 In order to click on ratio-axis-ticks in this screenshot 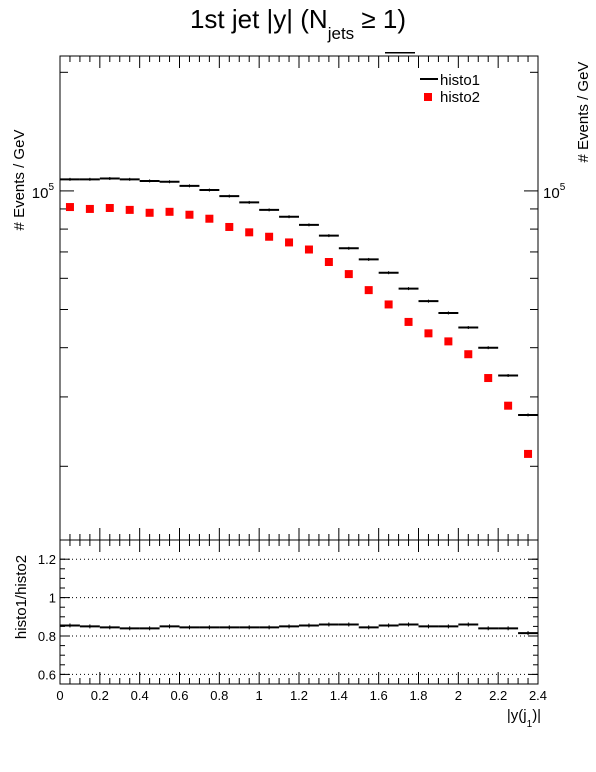, I will do `click(299, 616)`.